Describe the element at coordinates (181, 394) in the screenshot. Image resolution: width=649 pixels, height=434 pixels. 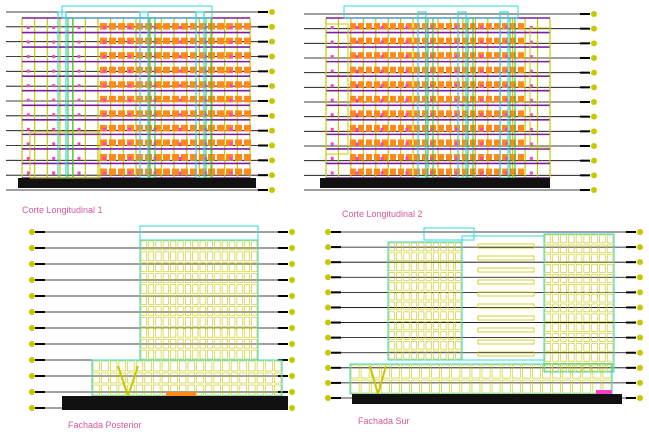
I see `accent-strip` at that location.